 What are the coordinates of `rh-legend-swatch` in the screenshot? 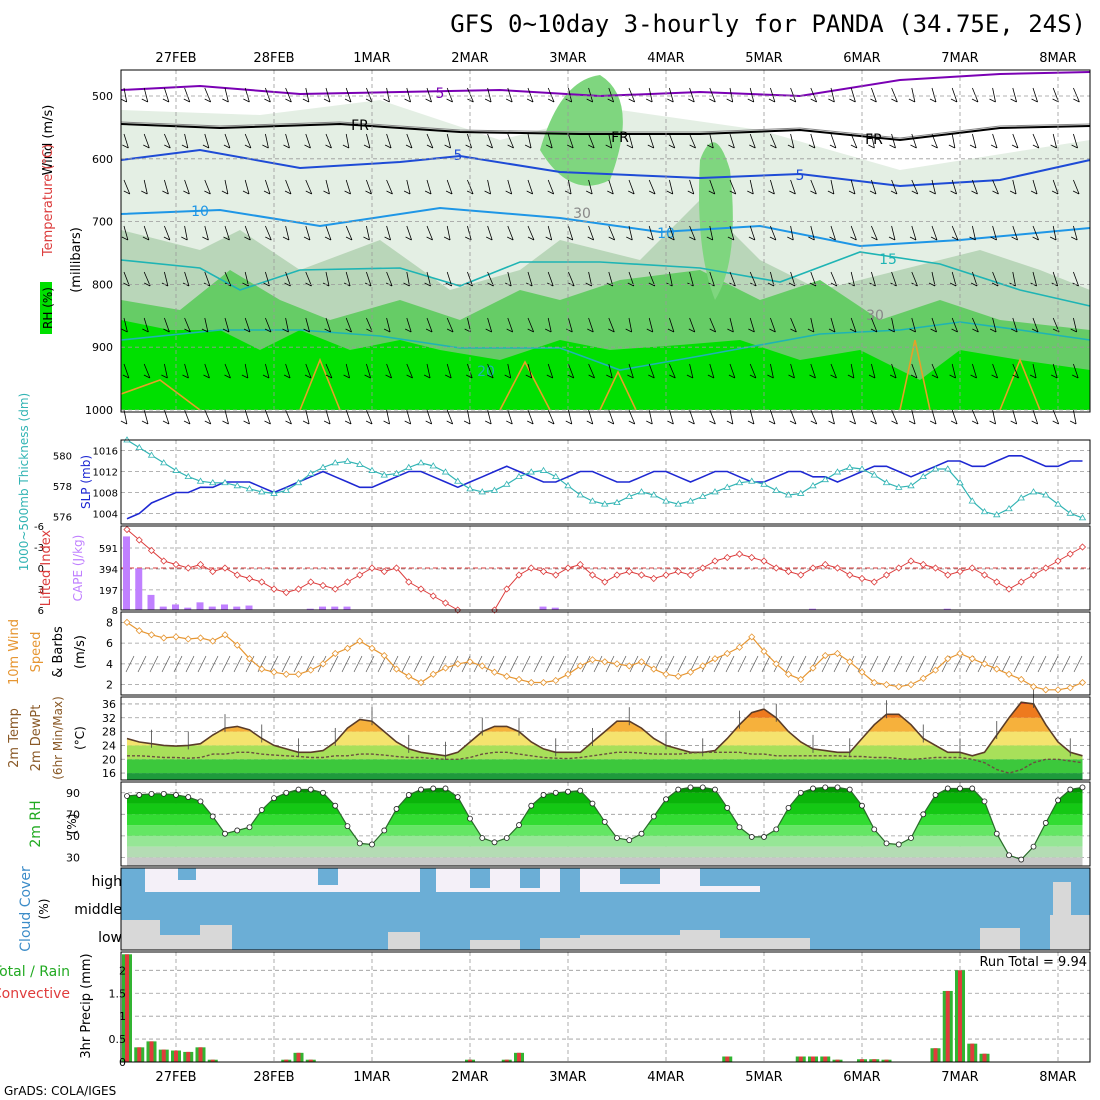 It's located at (46, 308).